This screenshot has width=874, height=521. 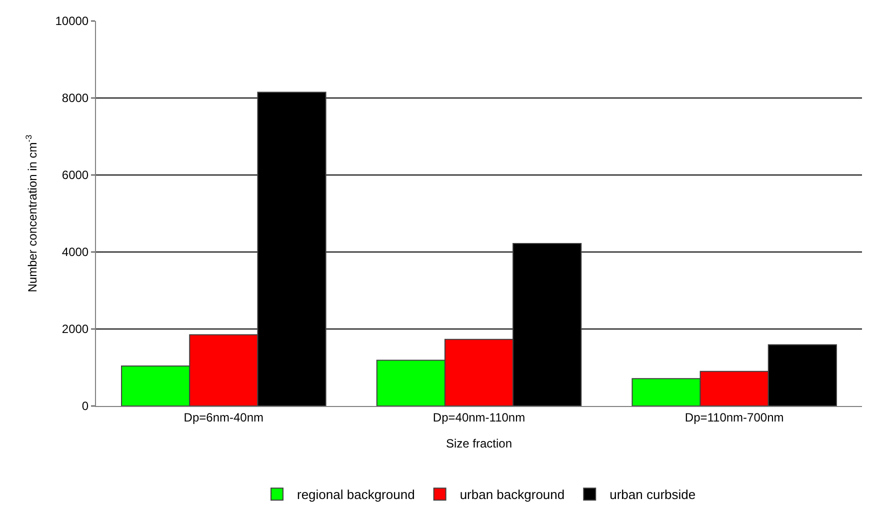 What do you see at coordinates (75, 98) in the screenshot?
I see `y-tick-label: 8000` at bounding box center [75, 98].